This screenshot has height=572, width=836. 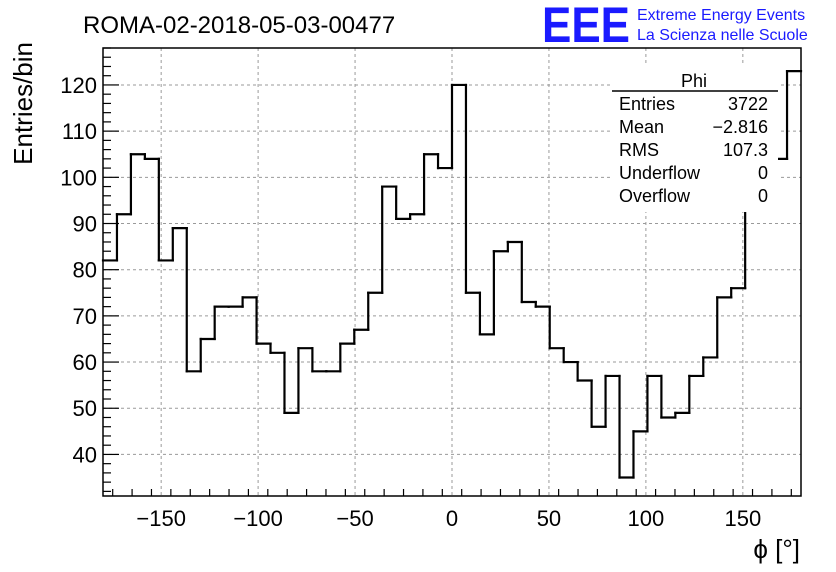 What do you see at coordinates (452, 518) in the screenshot?
I see `x-tick-label: 0` at bounding box center [452, 518].